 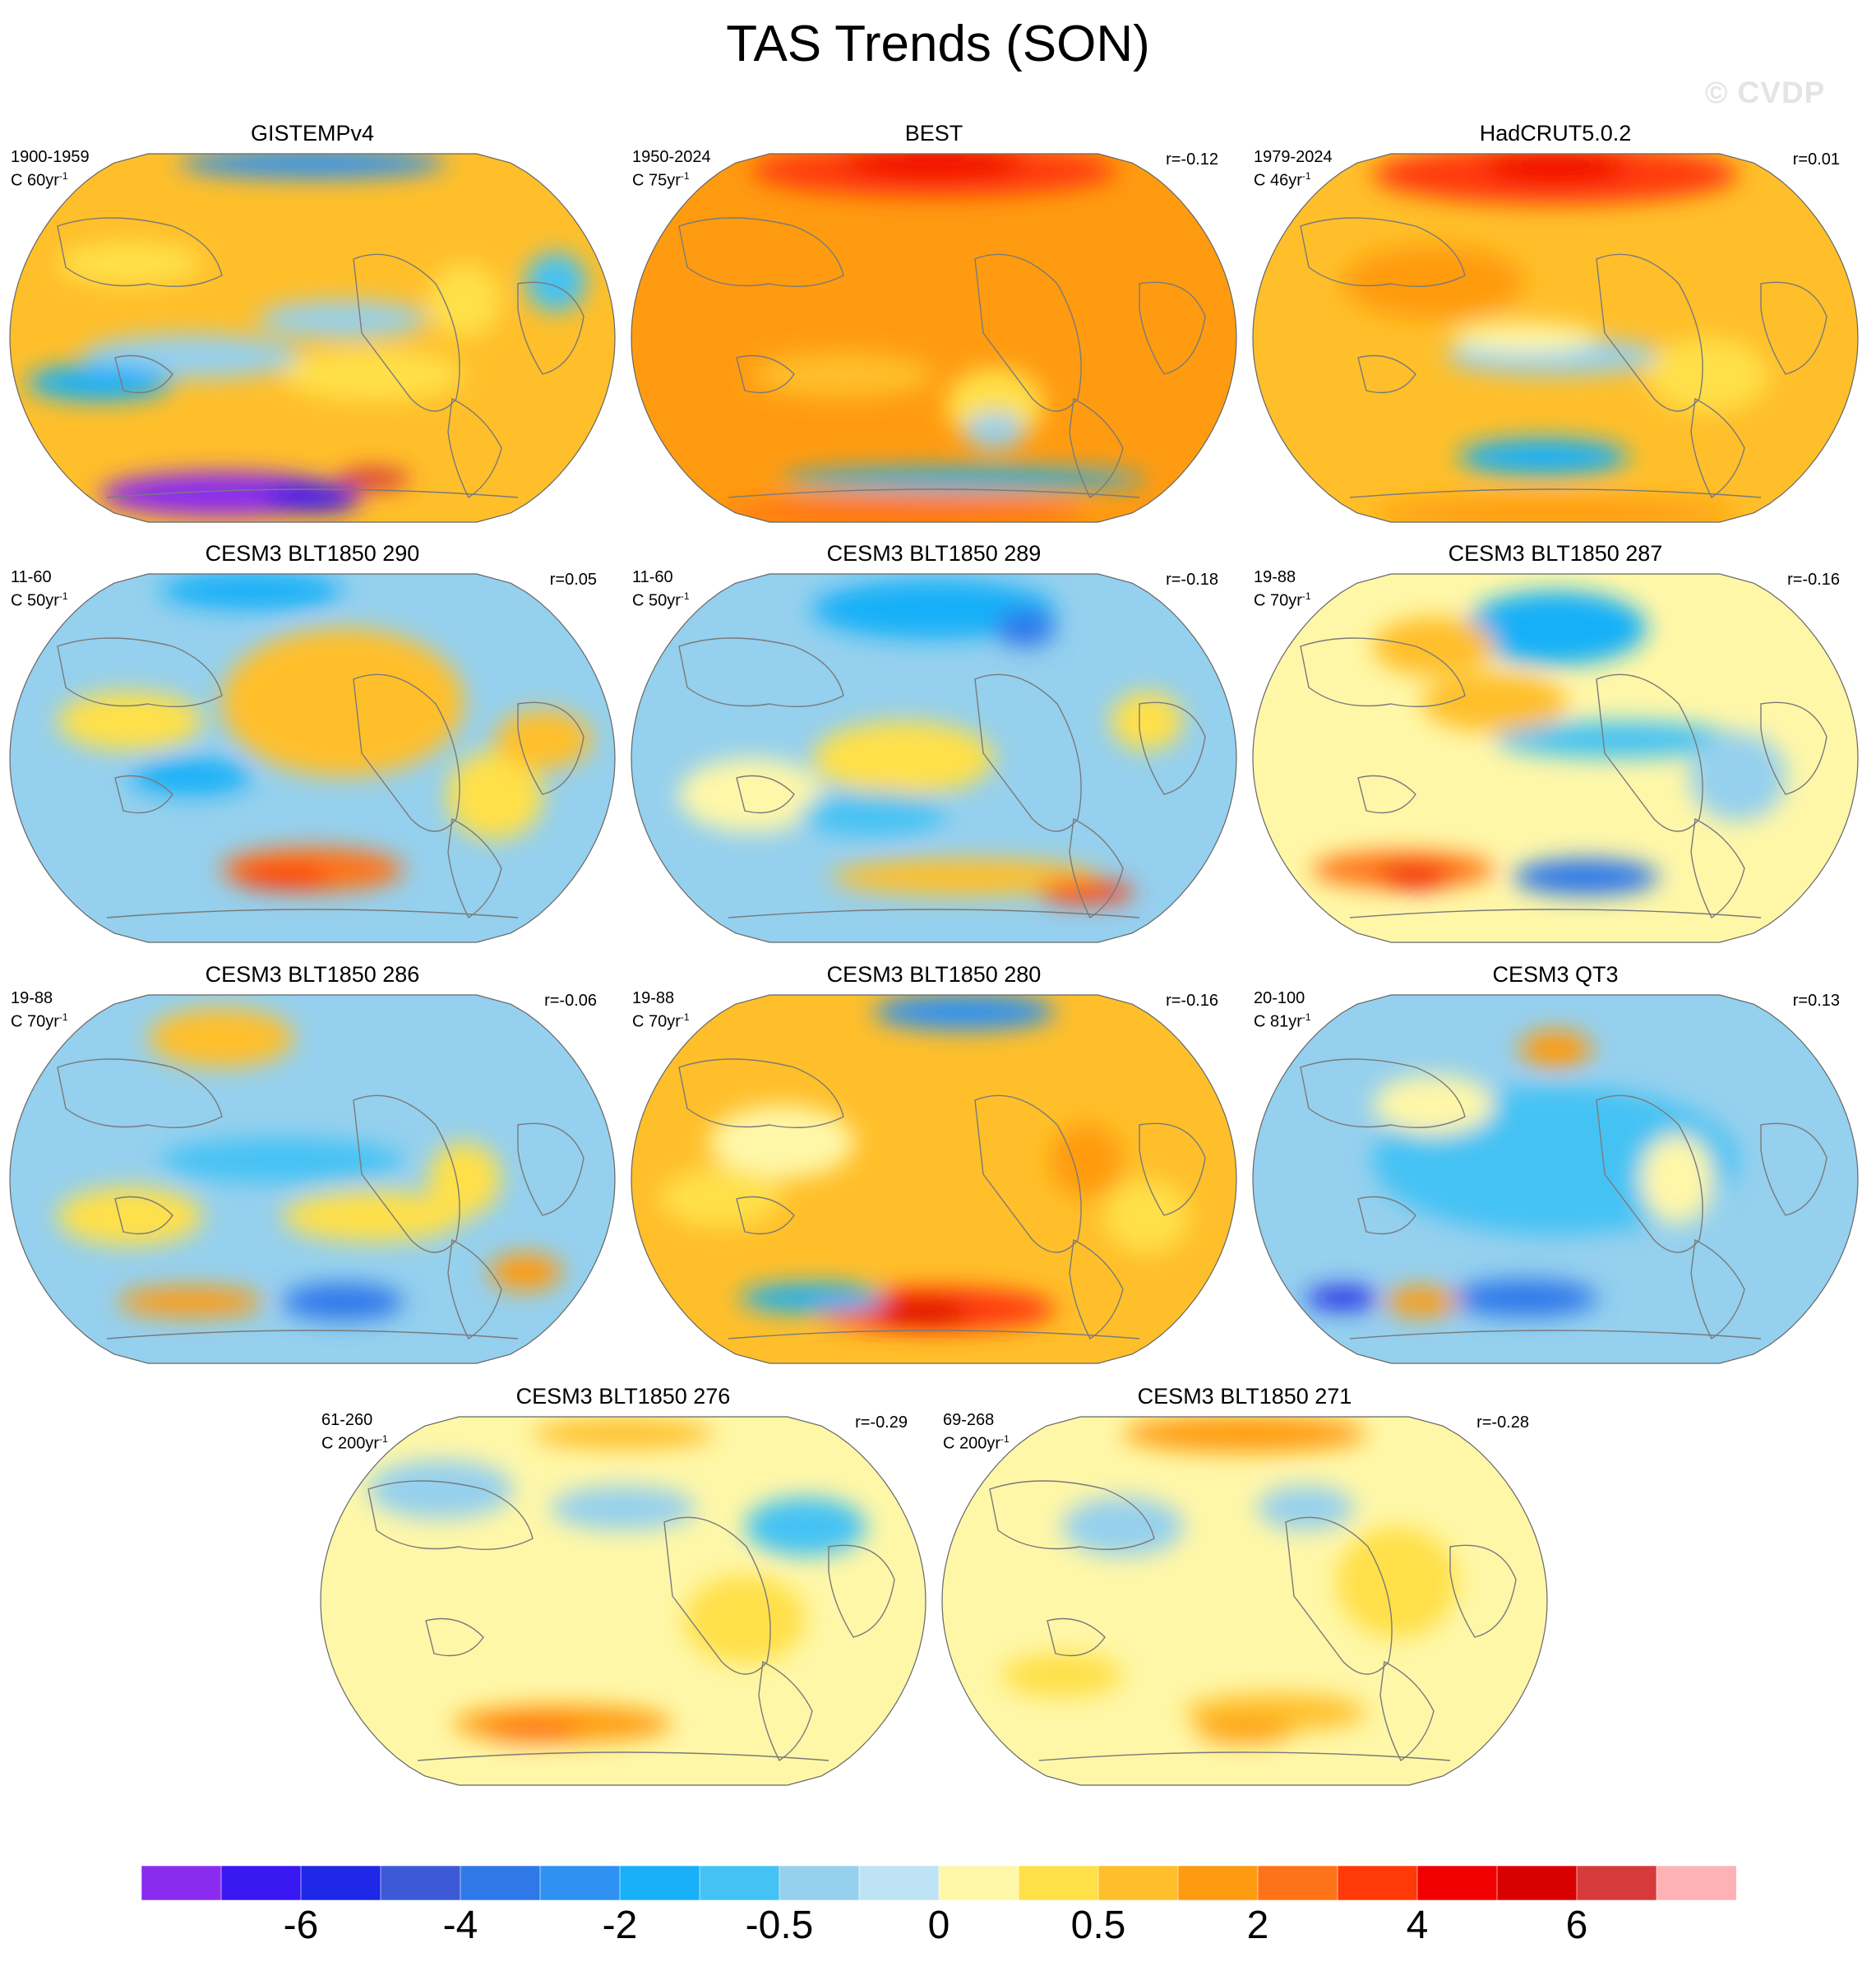 I want to click on colorbar-tick-label: 6, so click(x=1577, y=1926).